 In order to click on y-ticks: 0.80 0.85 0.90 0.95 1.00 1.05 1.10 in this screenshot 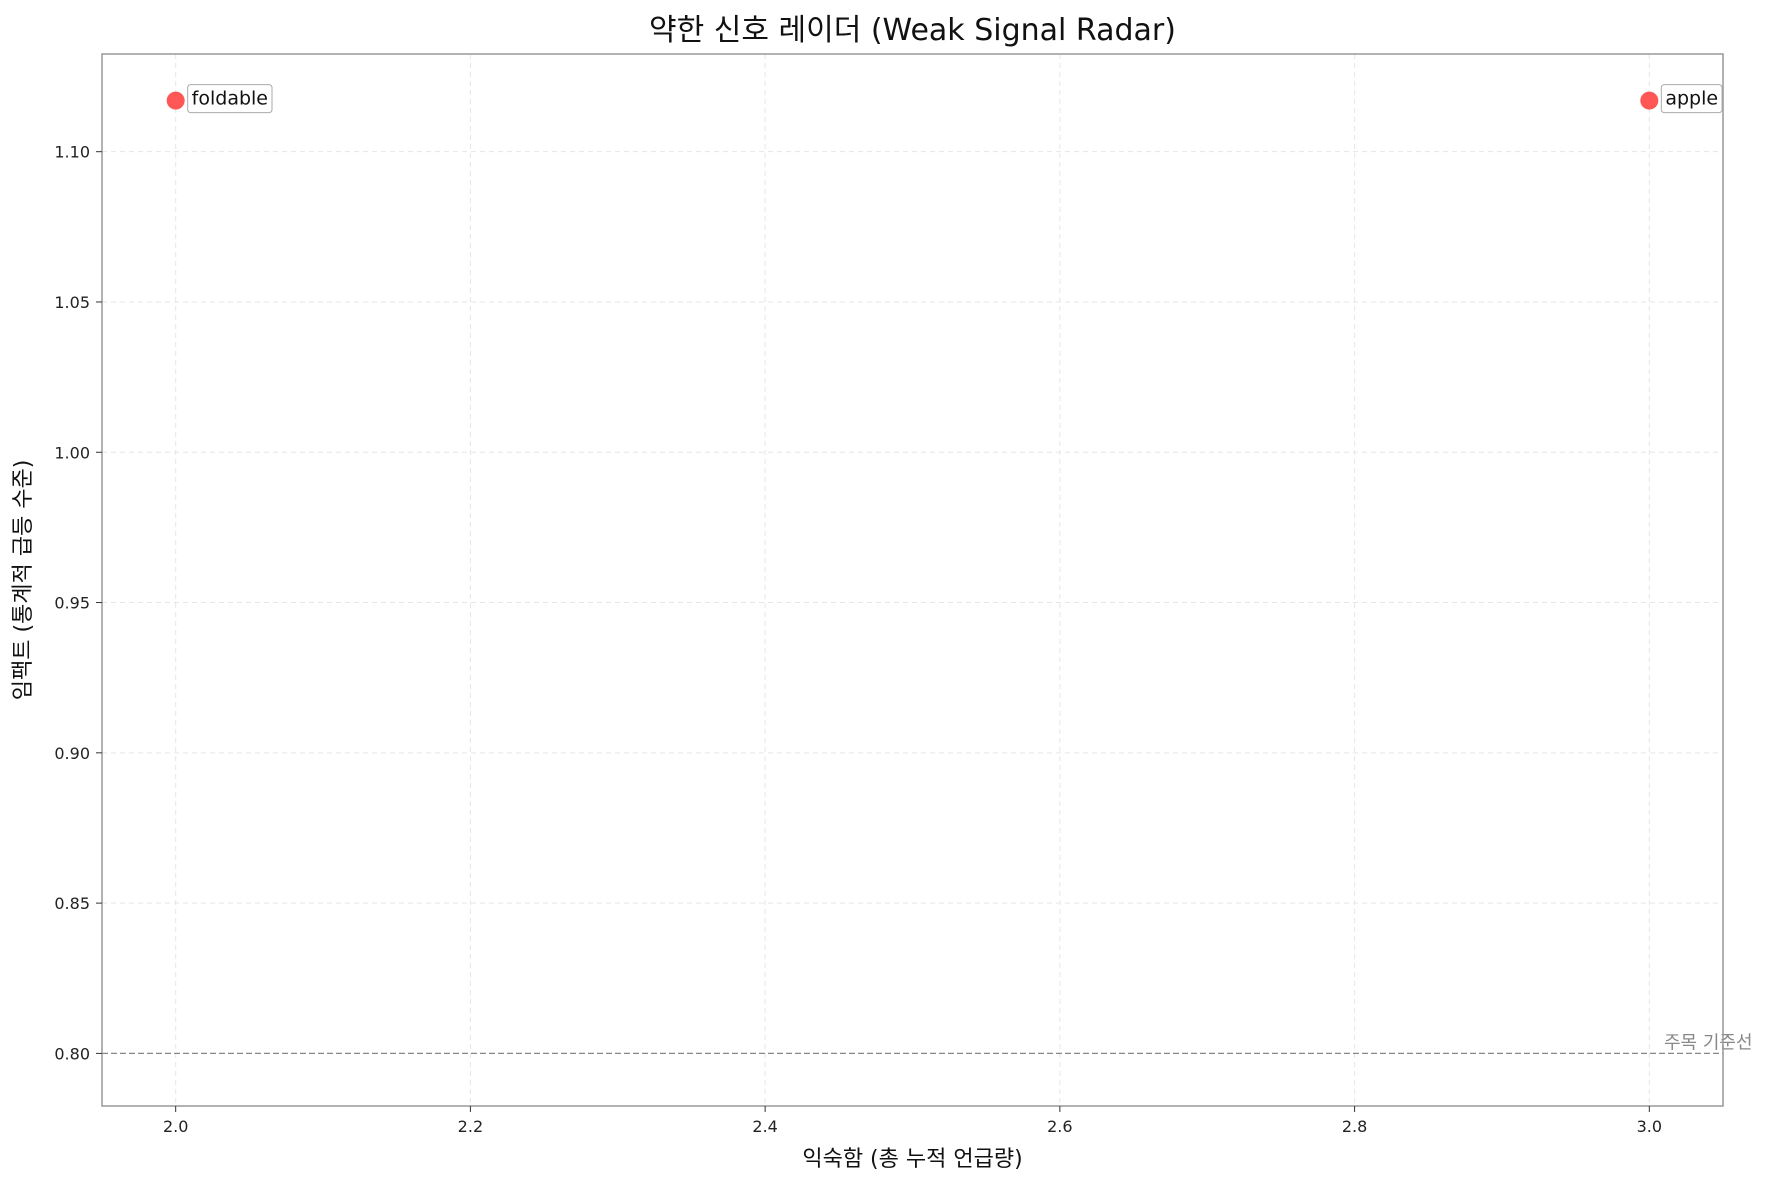, I will do `click(78, 603)`.